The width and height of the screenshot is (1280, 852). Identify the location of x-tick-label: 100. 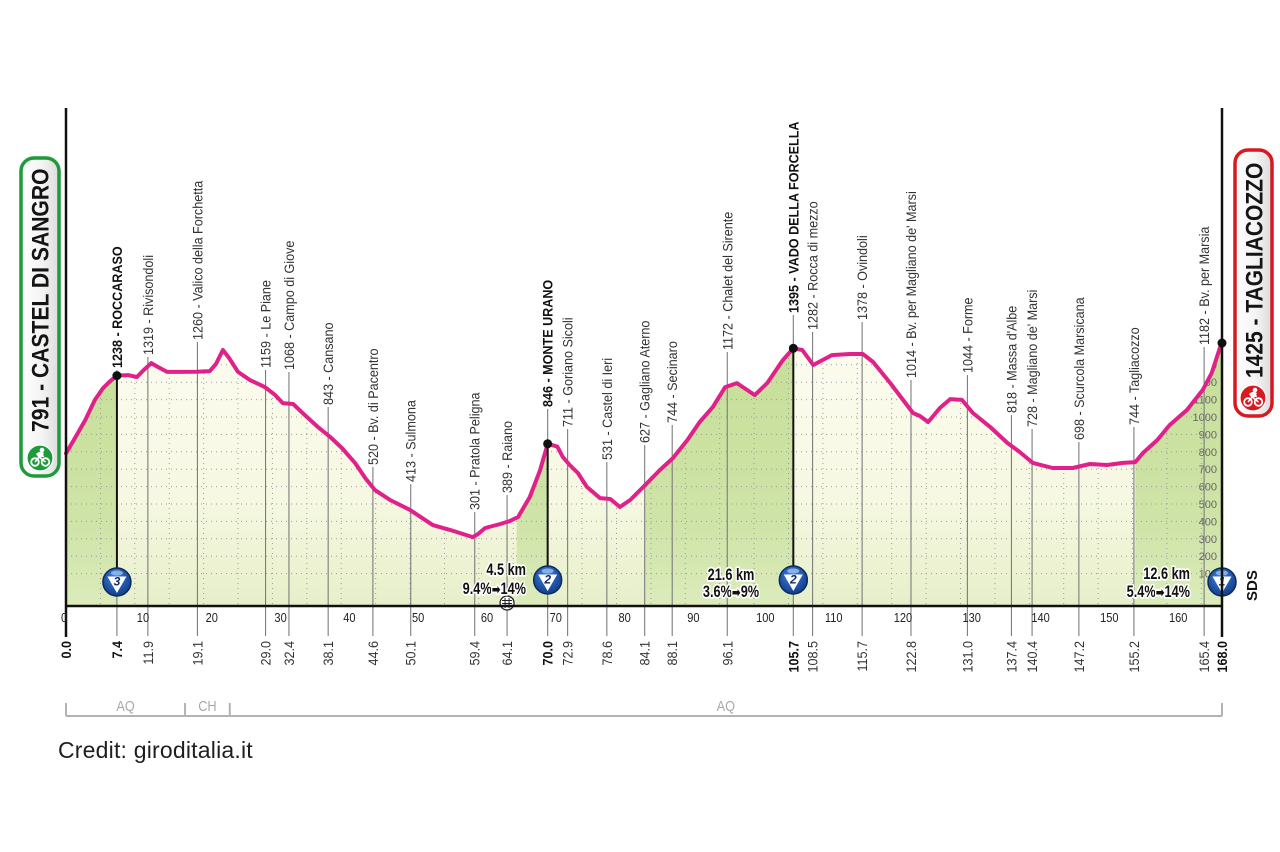
(765, 617).